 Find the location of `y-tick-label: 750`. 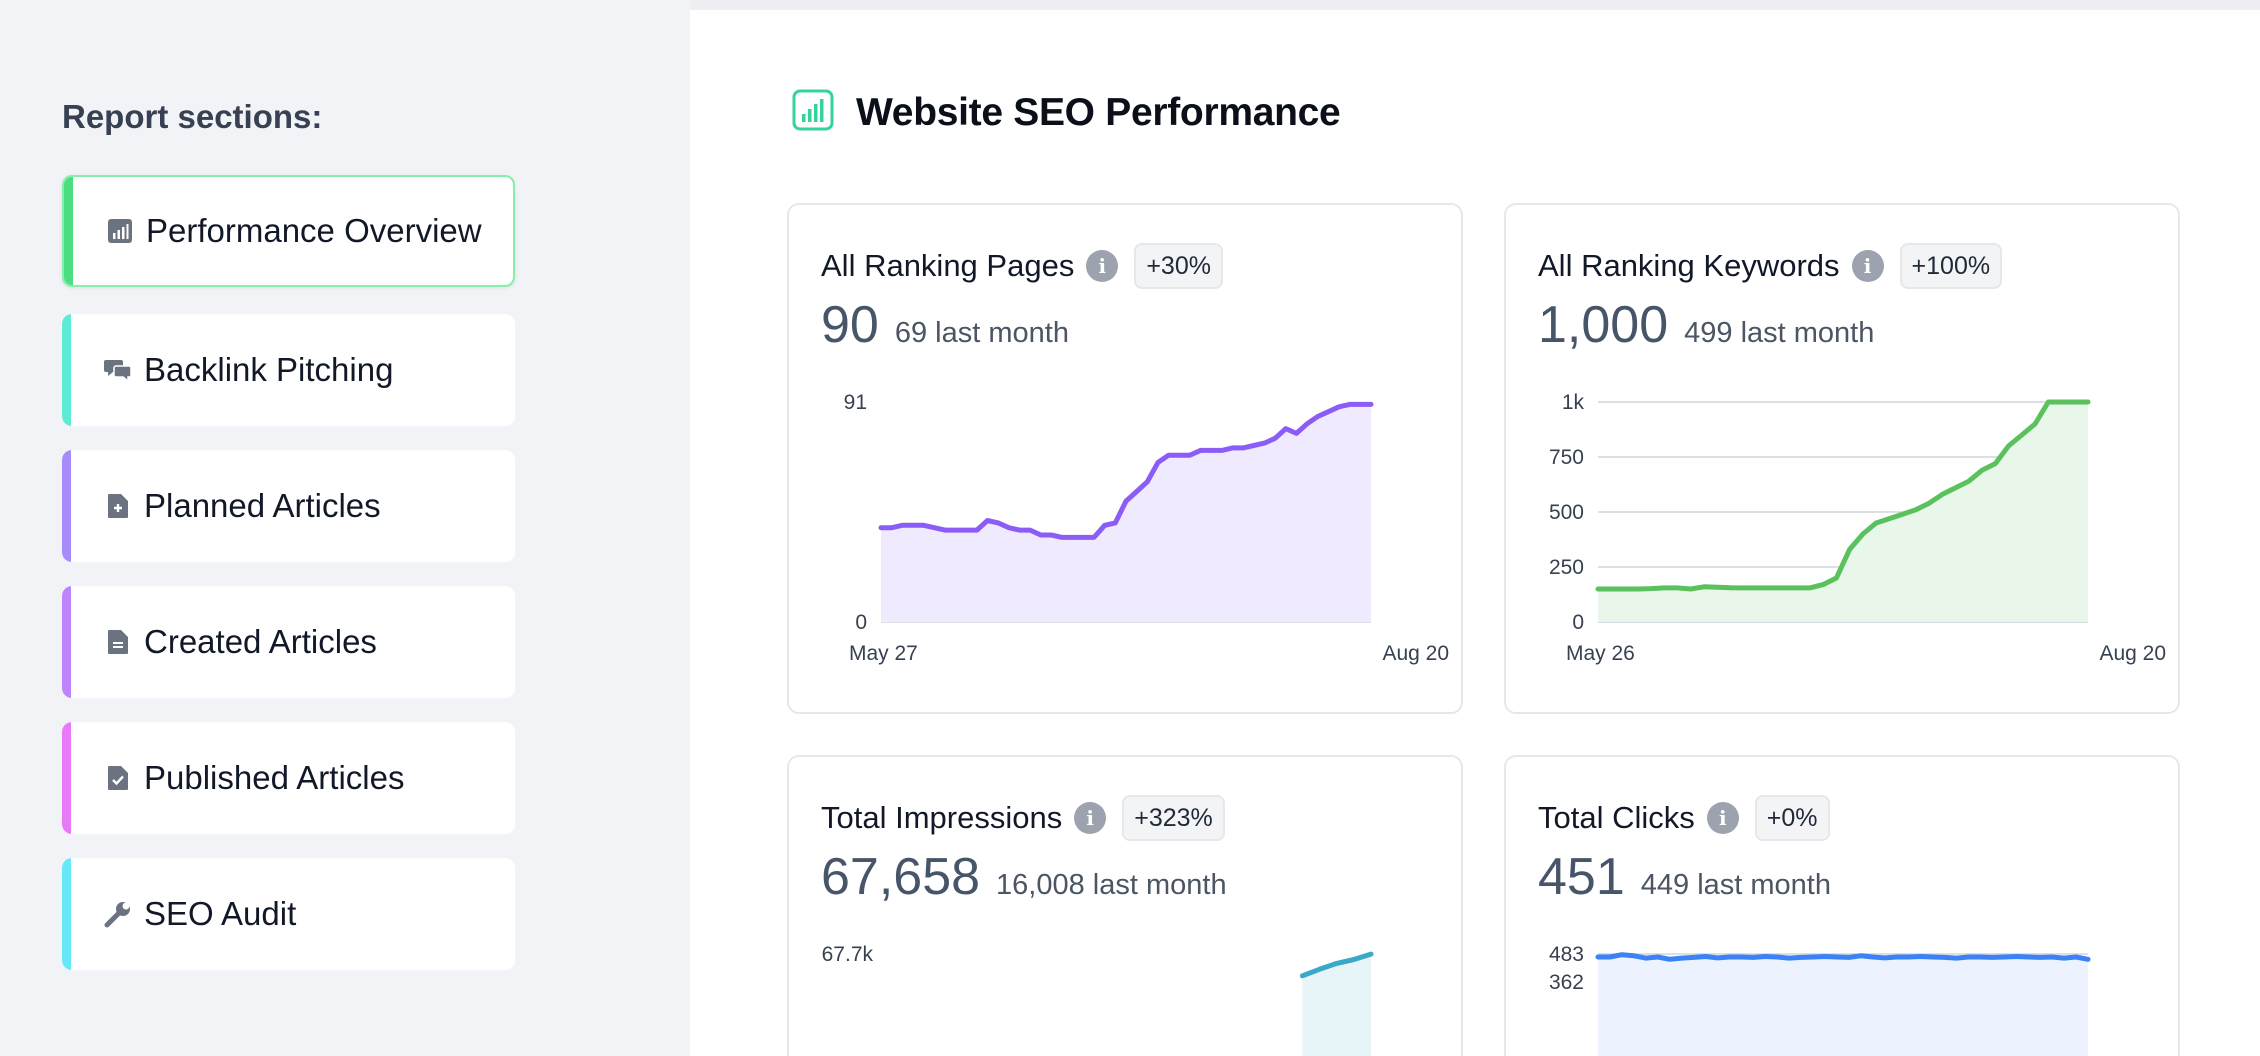

y-tick-label: 750 is located at coordinates (1566, 457).